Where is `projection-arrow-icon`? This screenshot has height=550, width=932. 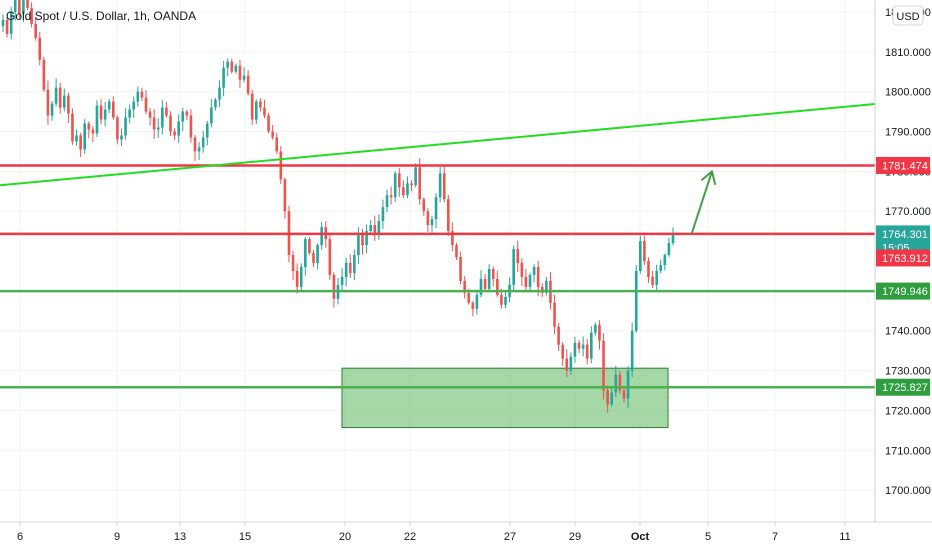
projection-arrow-icon is located at coordinates (704, 202).